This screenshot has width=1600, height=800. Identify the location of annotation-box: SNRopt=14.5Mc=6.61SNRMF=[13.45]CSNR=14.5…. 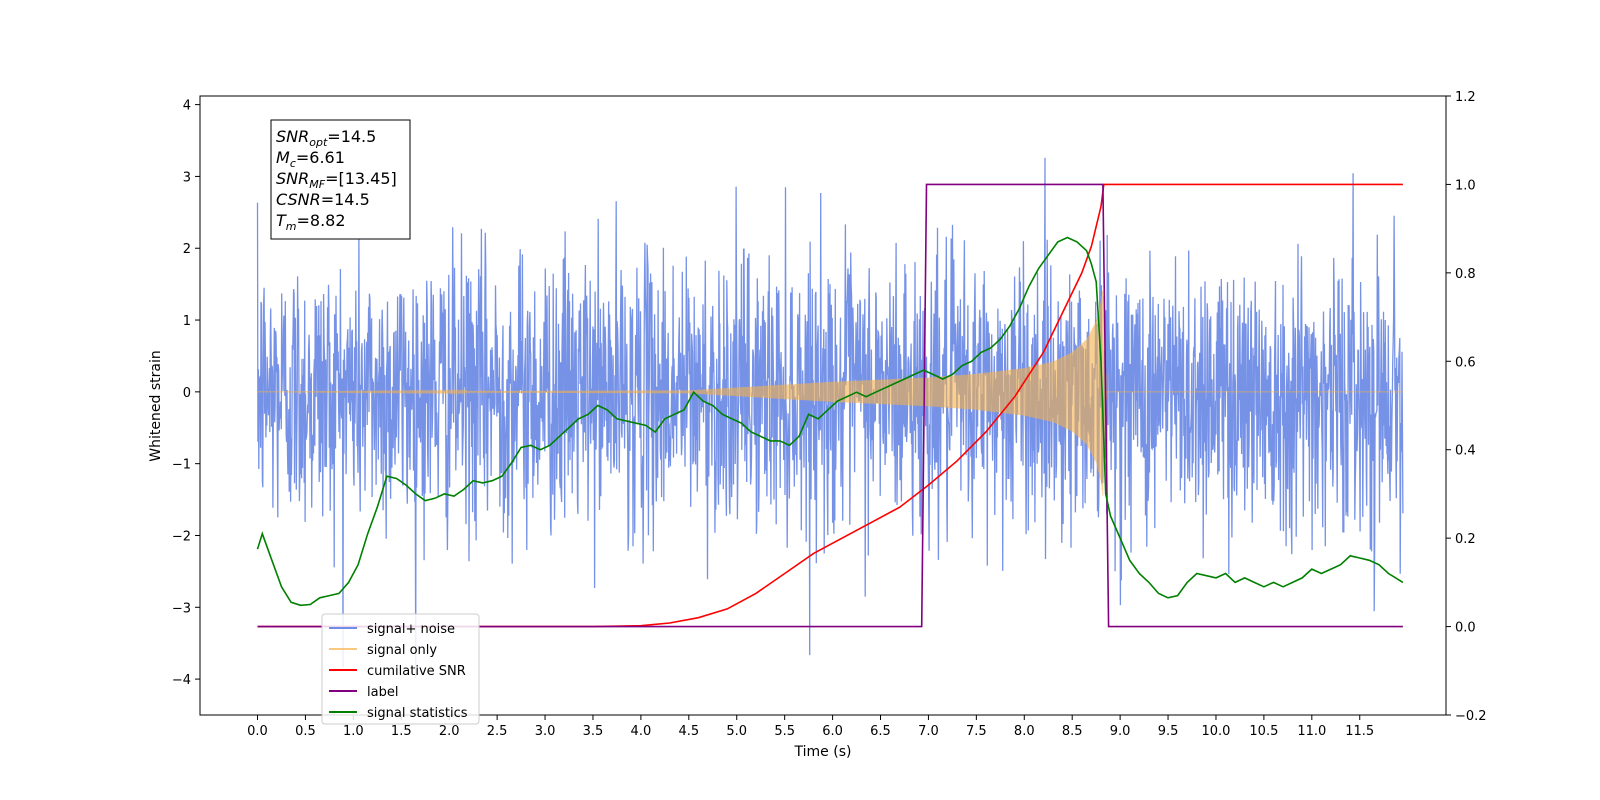
(340, 179).